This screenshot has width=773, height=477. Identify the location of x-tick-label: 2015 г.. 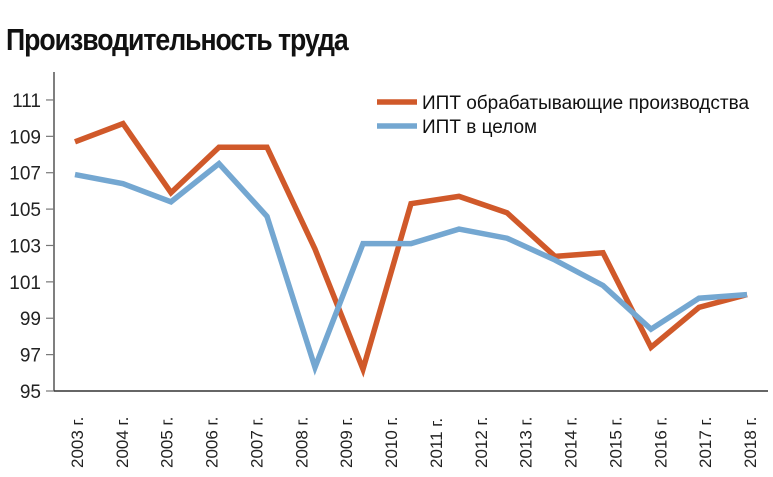
(615, 442).